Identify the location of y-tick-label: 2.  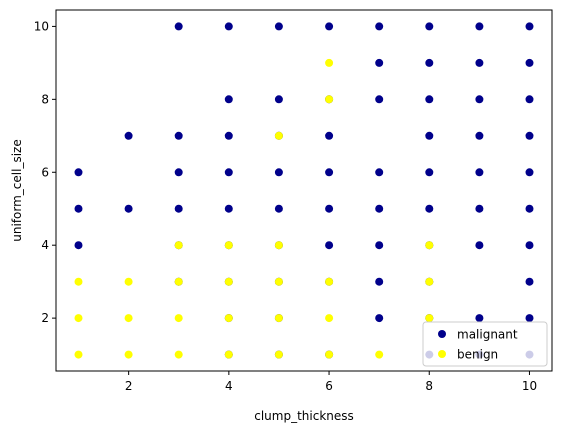
(45, 318).